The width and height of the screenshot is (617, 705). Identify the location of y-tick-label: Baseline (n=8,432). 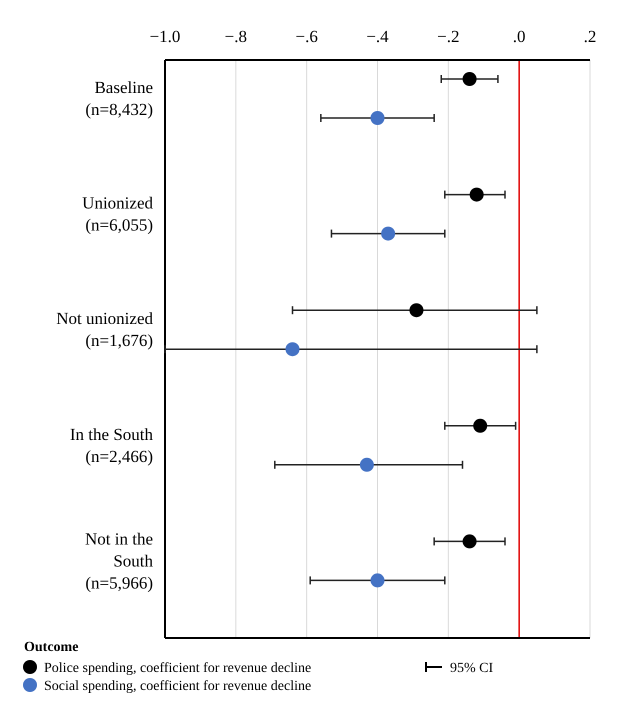
(119, 98).